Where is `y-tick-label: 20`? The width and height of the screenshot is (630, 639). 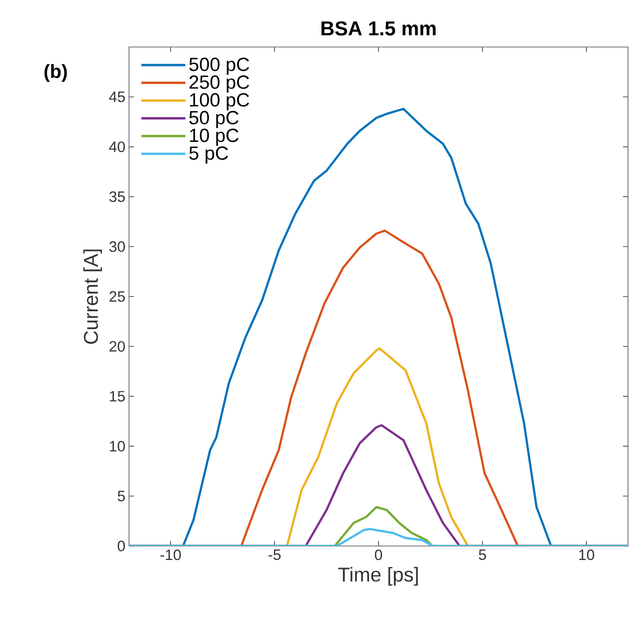 y-tick-label: 20 is located at coordinates (117, 346).